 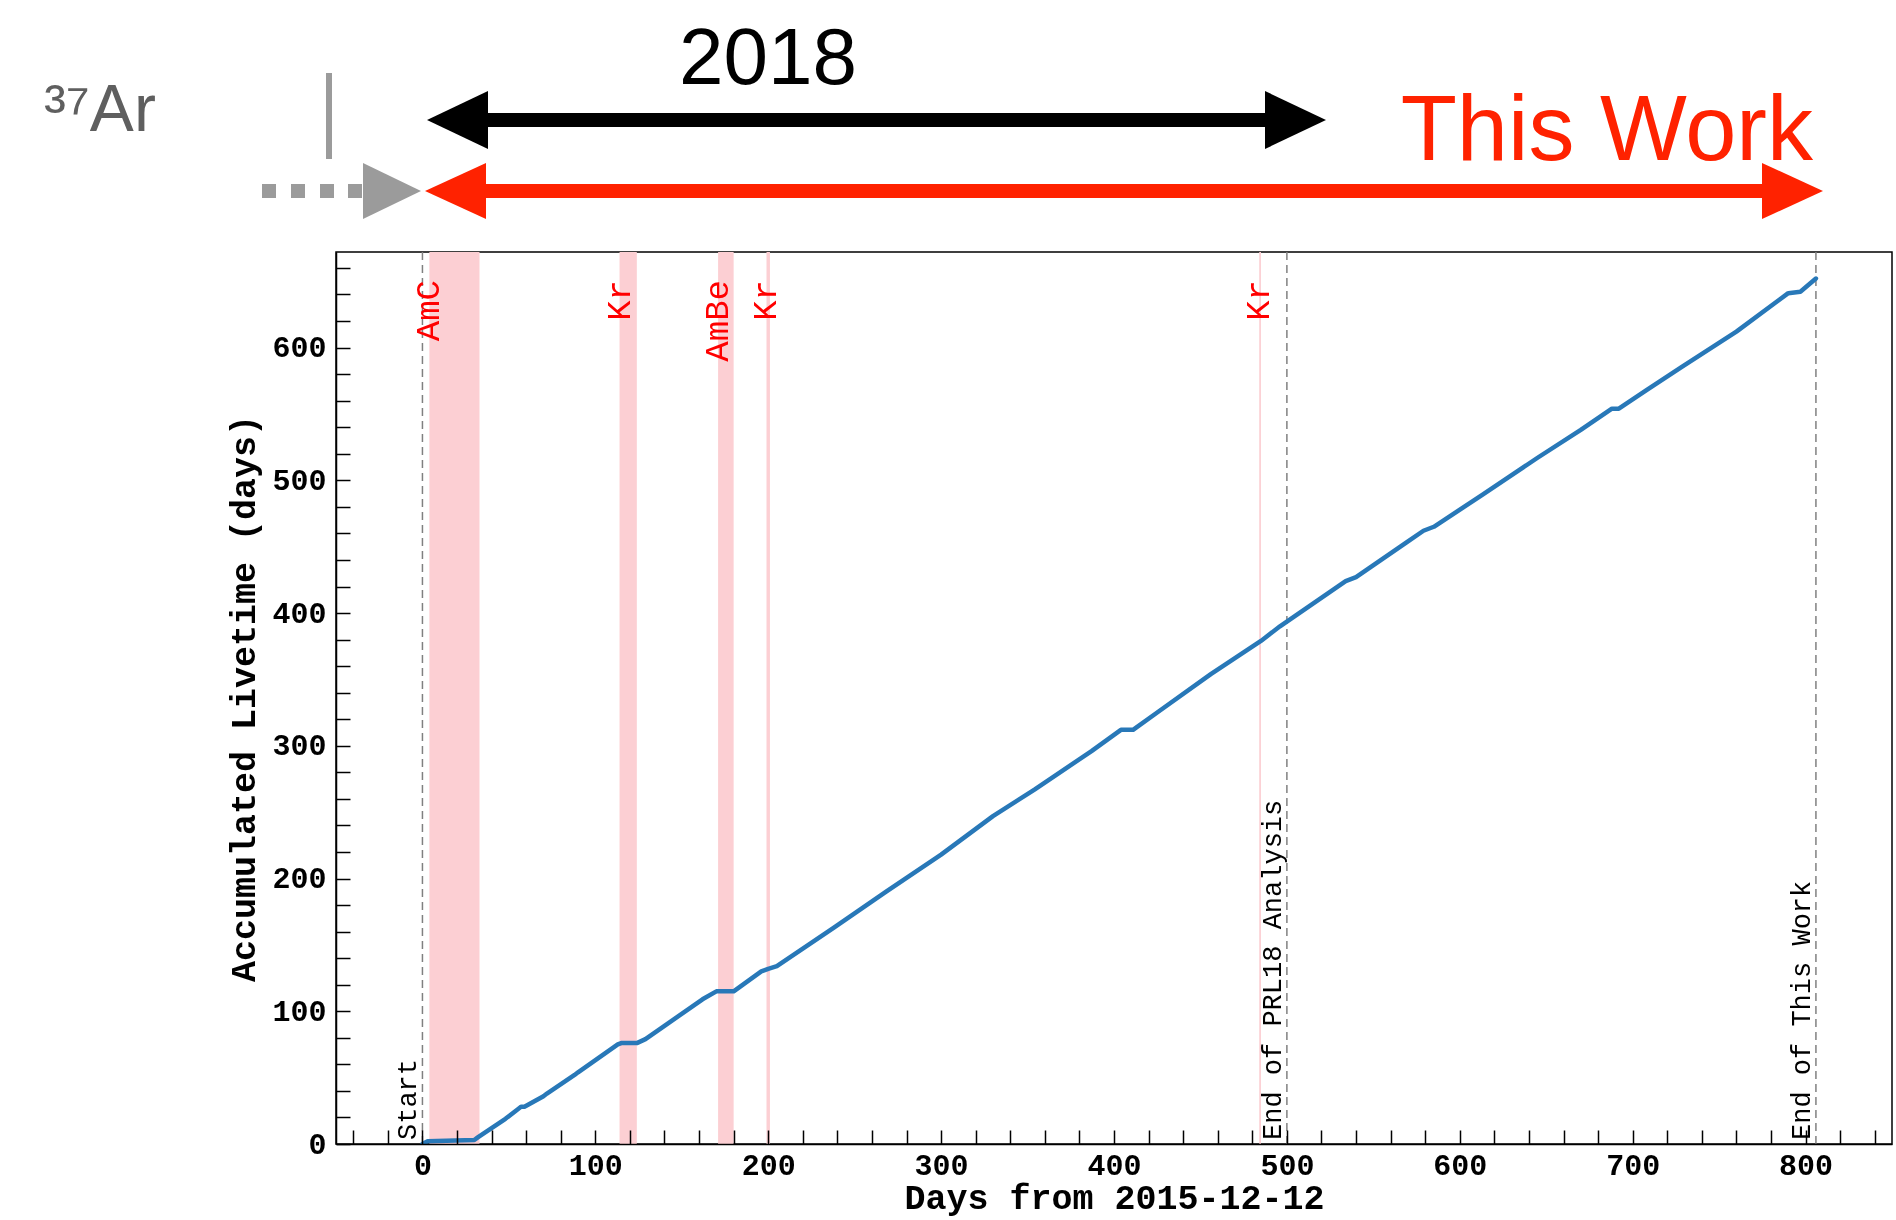 I want to click on y-tick-label: 400, so click(x=299, y=614).